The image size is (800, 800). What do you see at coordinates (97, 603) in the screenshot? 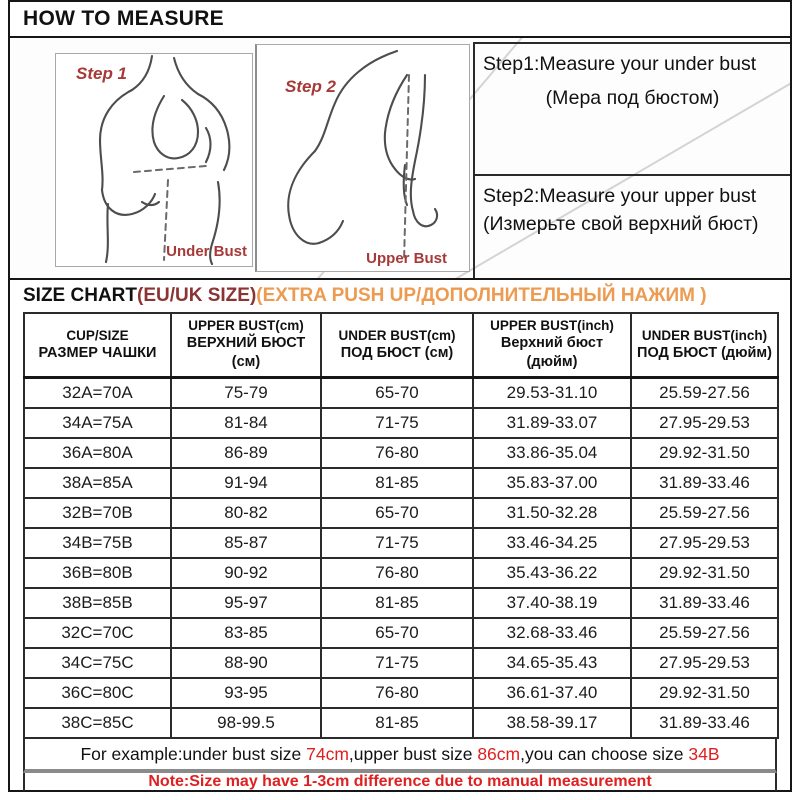
I see `table-cell: 38B=85B` at bounding box center [97, 603].